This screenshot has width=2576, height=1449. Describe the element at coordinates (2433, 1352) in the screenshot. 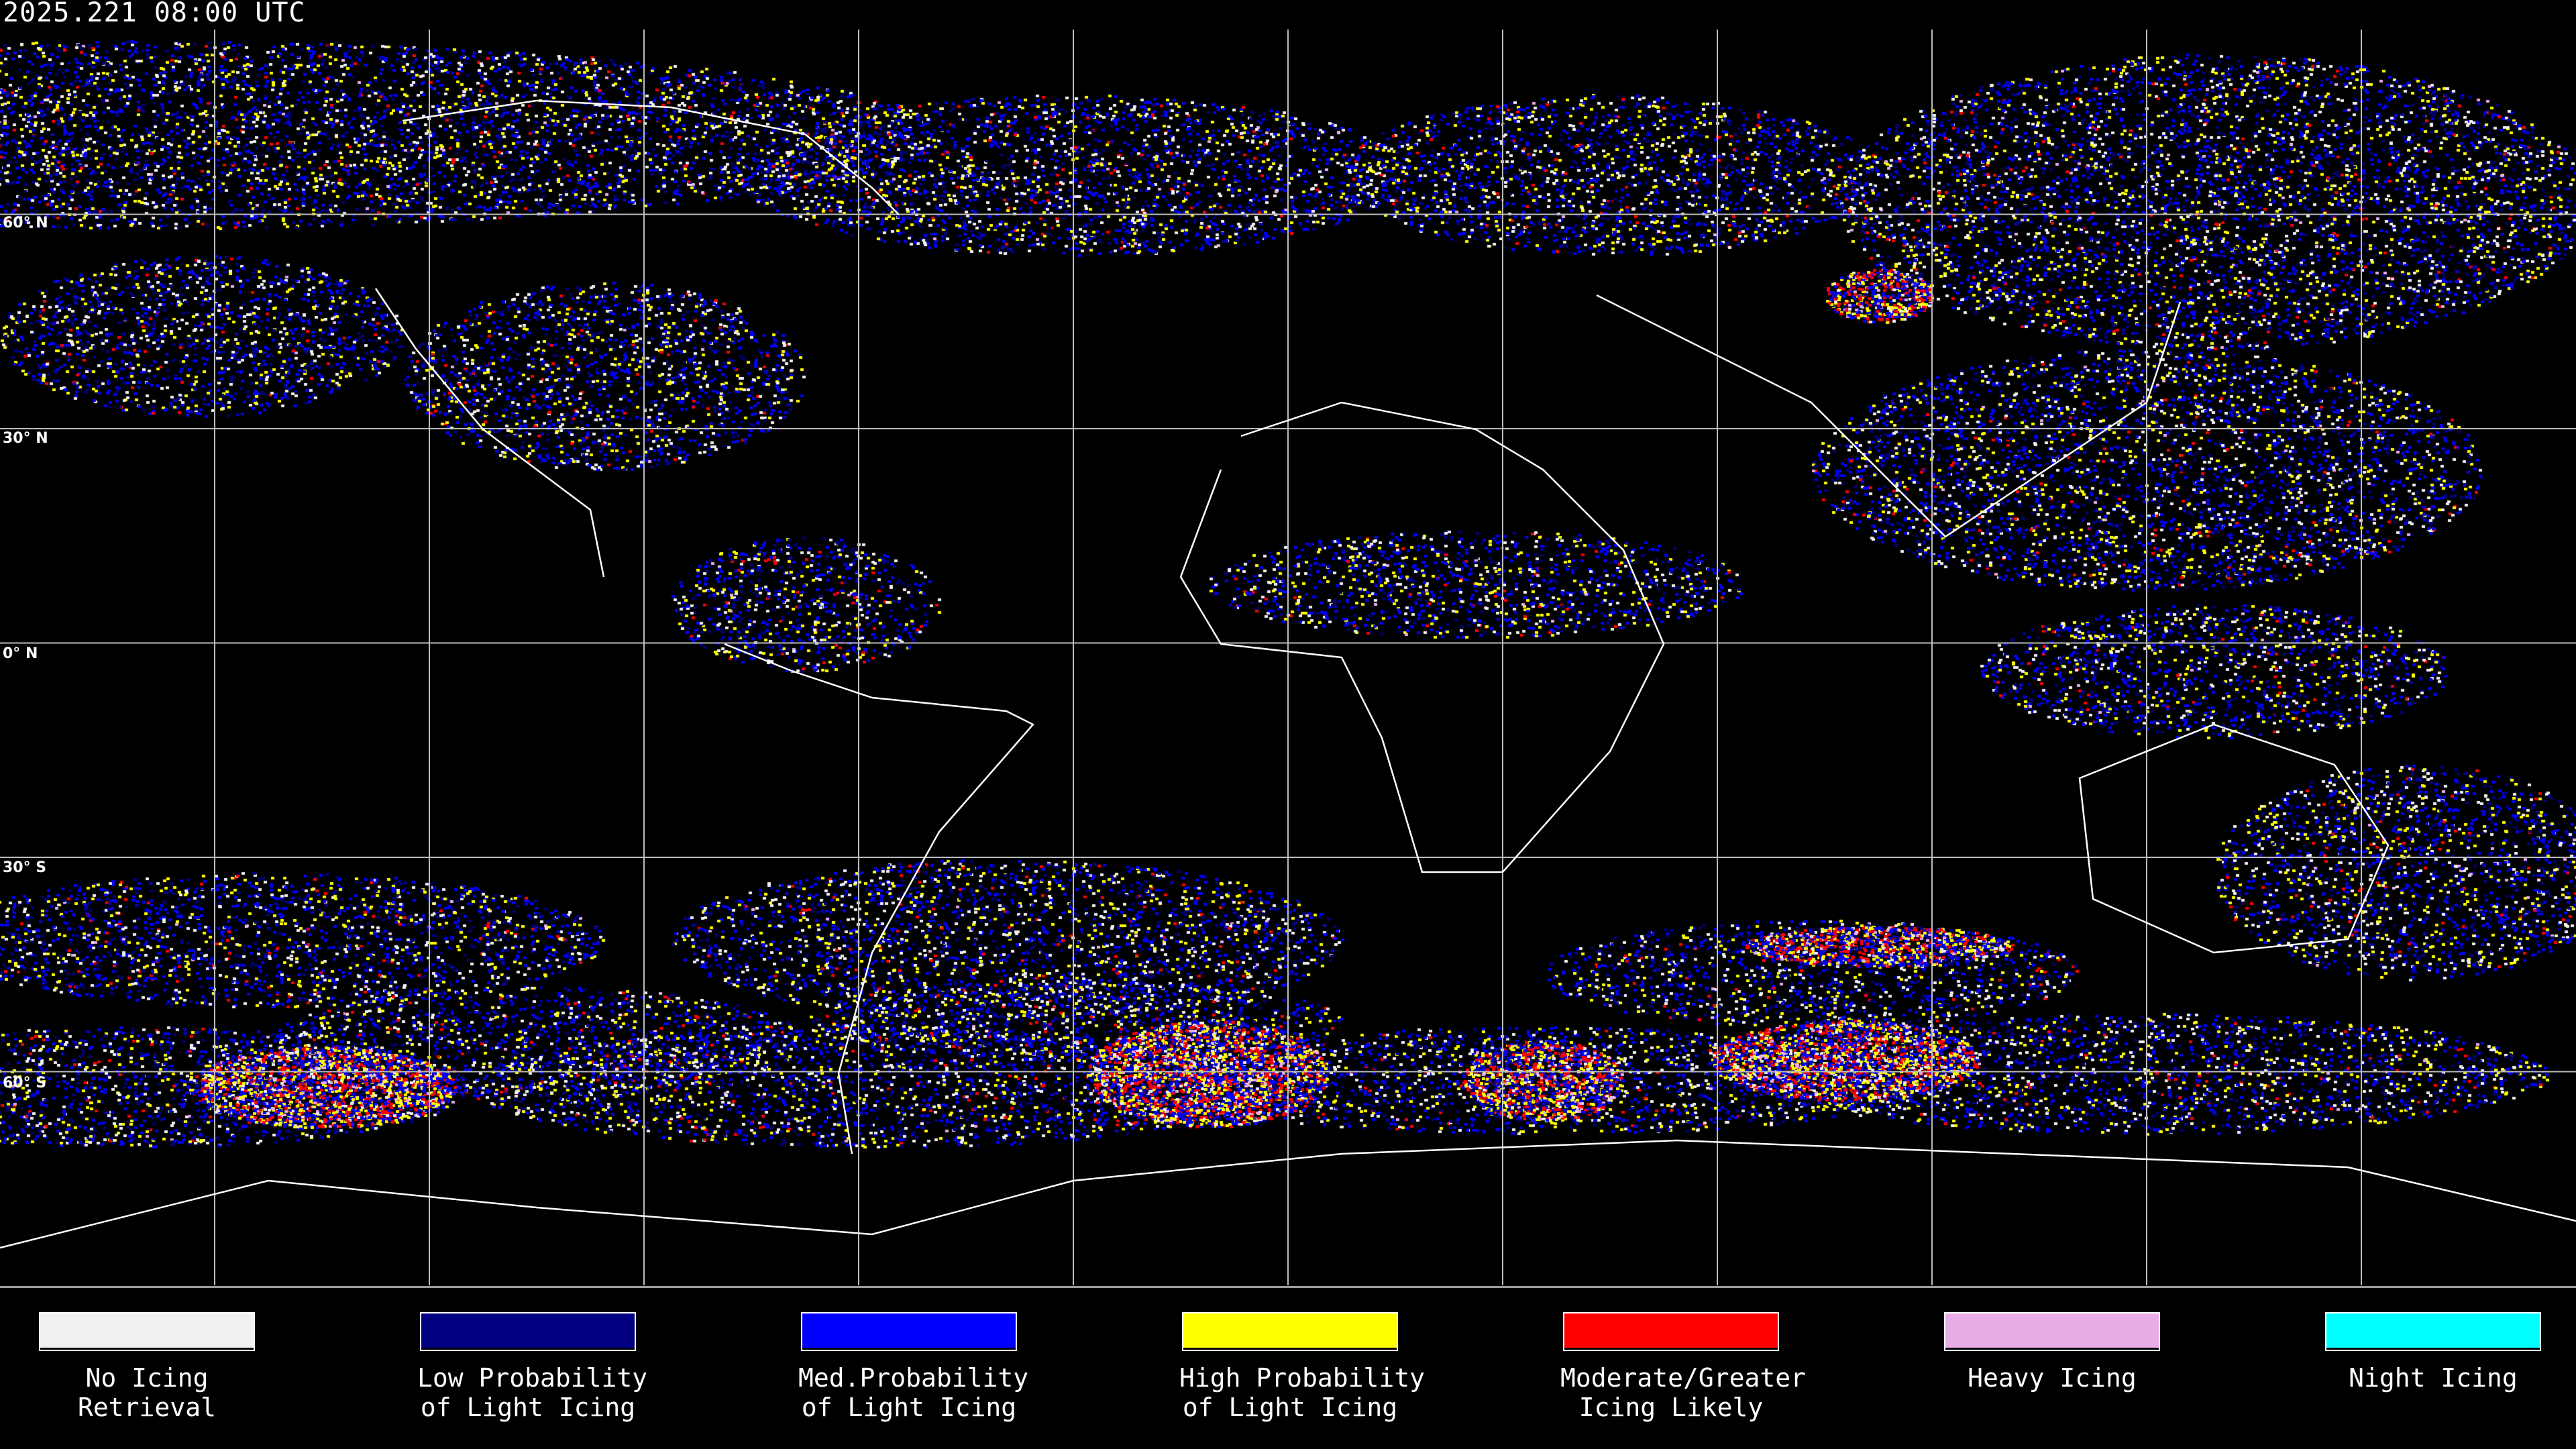

I see `legend-item-night-icing: Night Icing` at that location.